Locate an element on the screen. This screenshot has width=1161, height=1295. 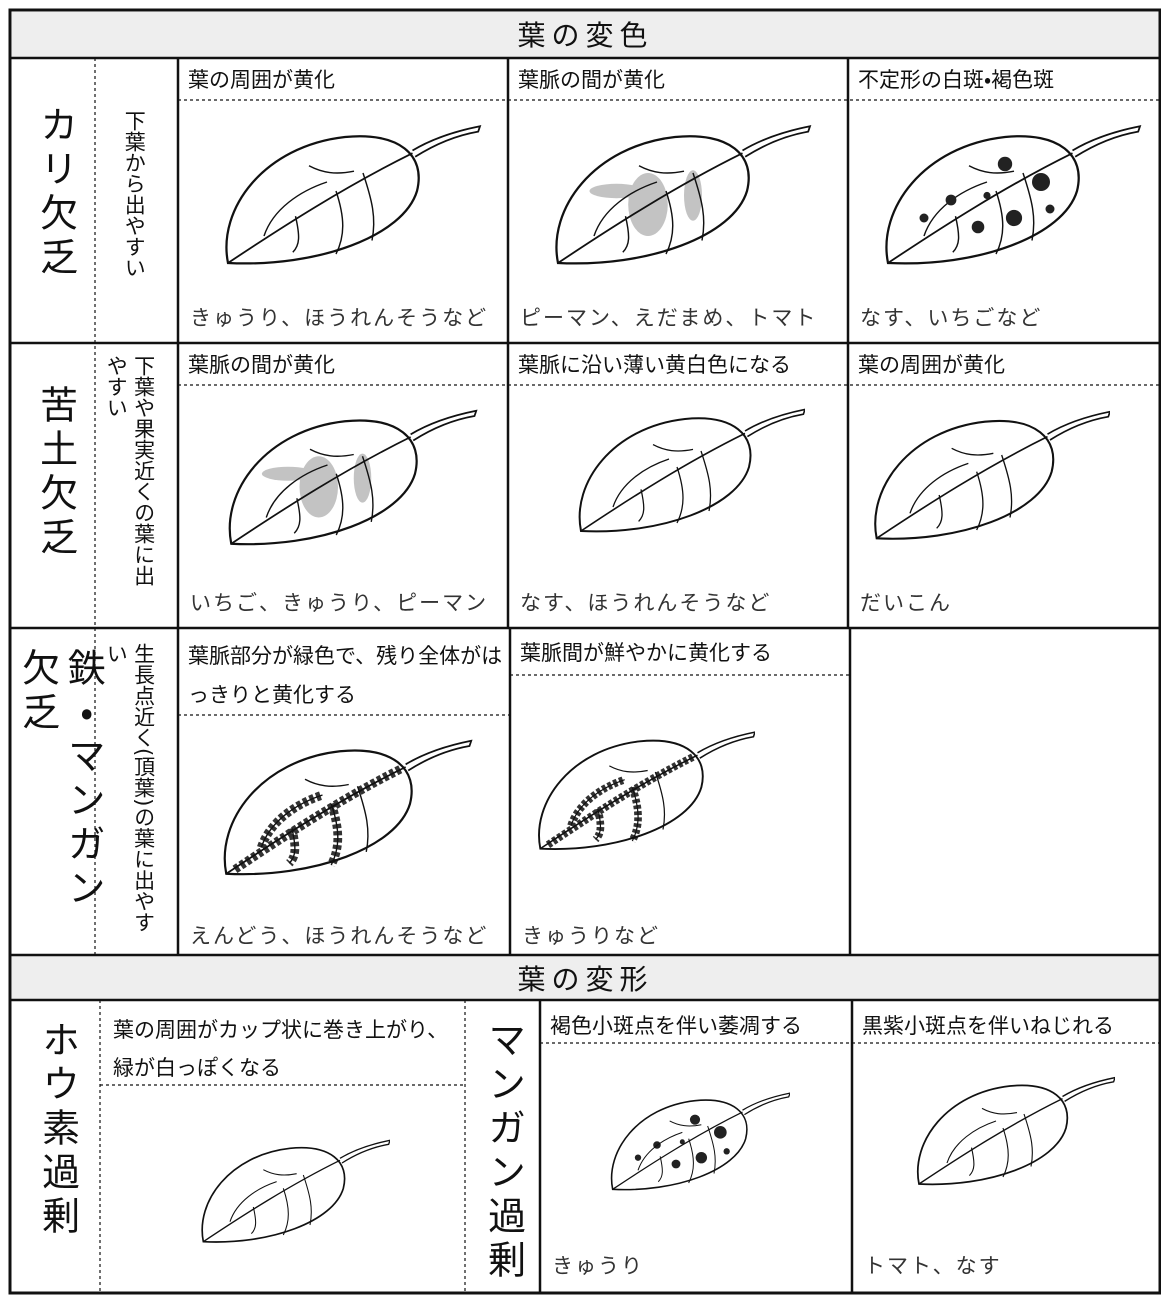
crops: きゅうり is located at coordinates (598, 1266).